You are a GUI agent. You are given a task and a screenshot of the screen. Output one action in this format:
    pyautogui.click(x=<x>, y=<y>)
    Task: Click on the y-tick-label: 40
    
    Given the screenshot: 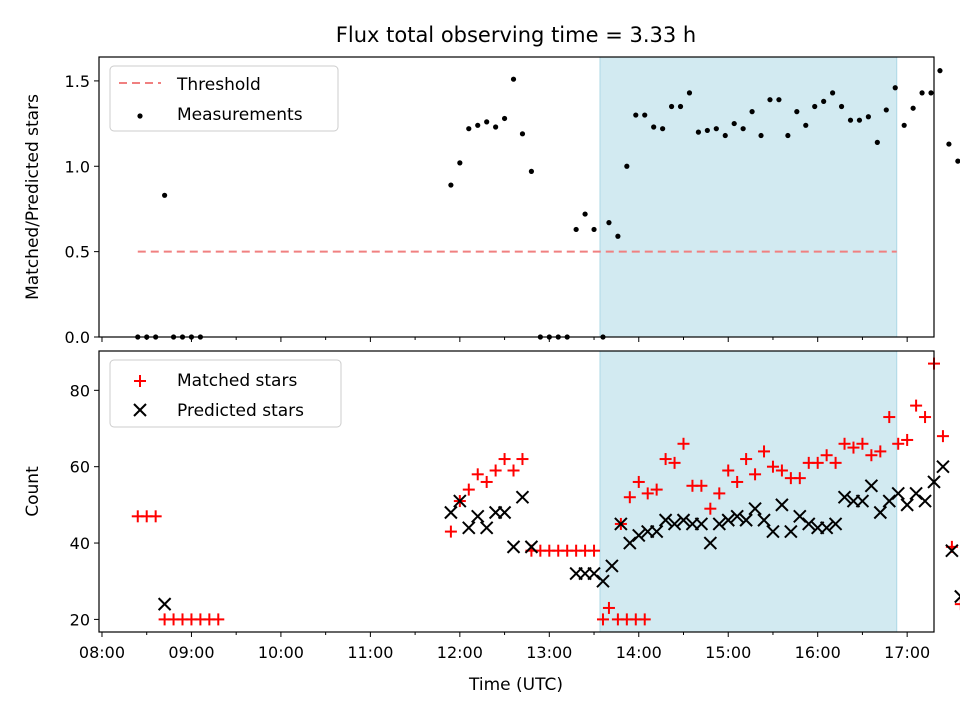 What is the action you would take?
    pyautogui.click(x=80, y=543)
    